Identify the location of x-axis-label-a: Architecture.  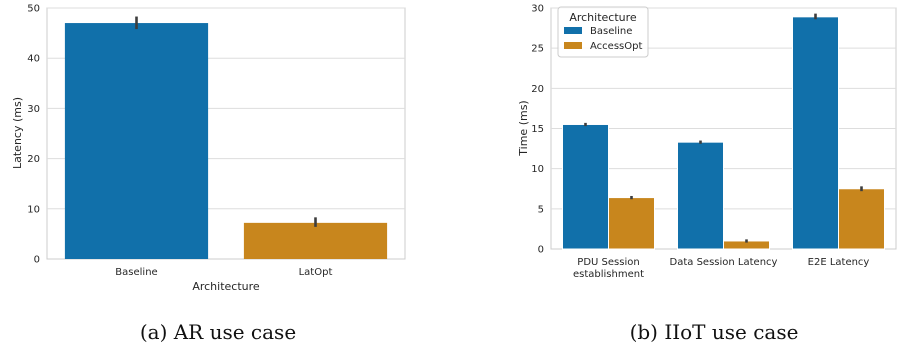
(226, 286).